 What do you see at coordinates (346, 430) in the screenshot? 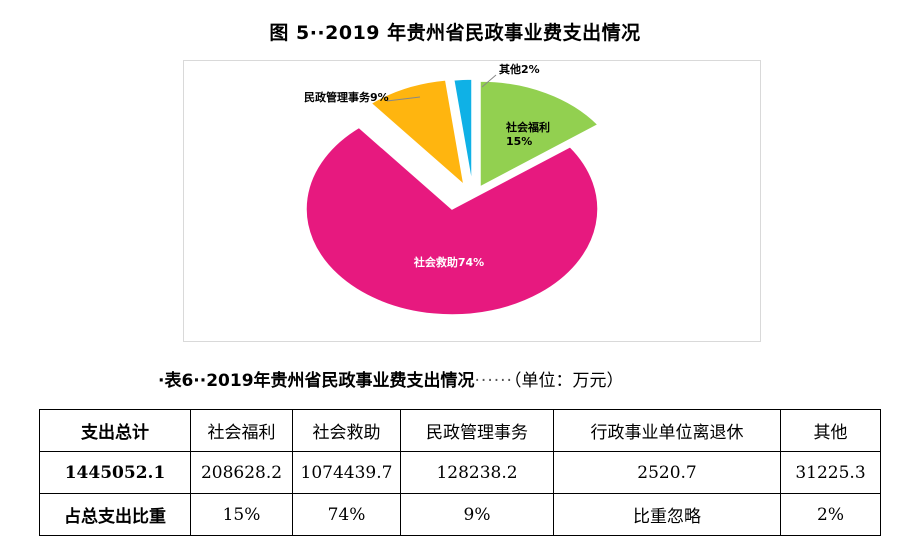
I see `header-cell: 社会救助` at bounding box center [346, 430].